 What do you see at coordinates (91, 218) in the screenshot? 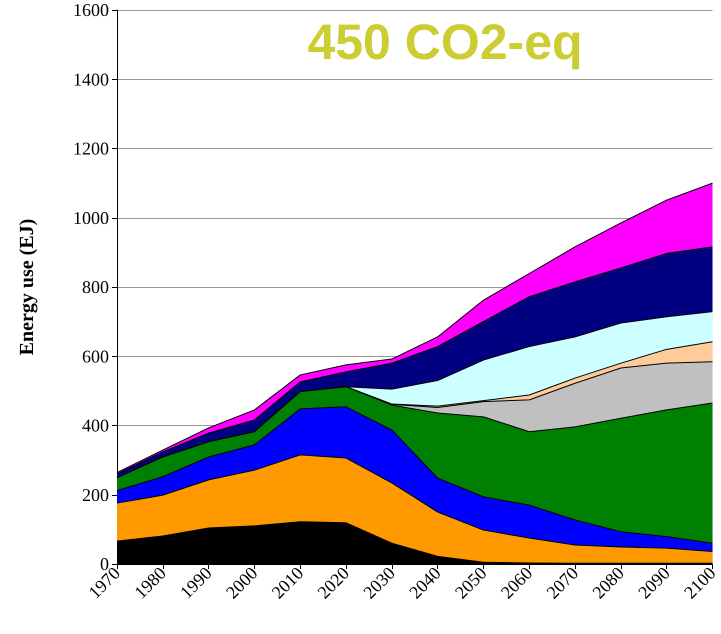
I see `y-tick-label: 1000` at bounding box center [91, 218].